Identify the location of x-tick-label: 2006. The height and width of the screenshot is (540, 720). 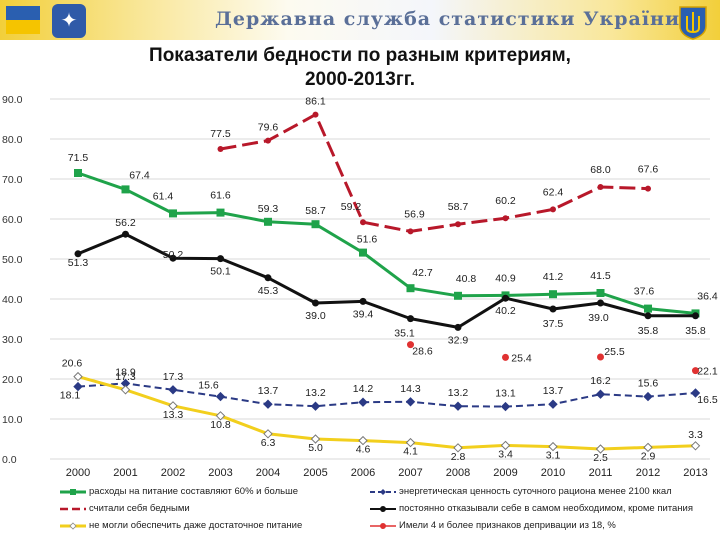
(363, 473).